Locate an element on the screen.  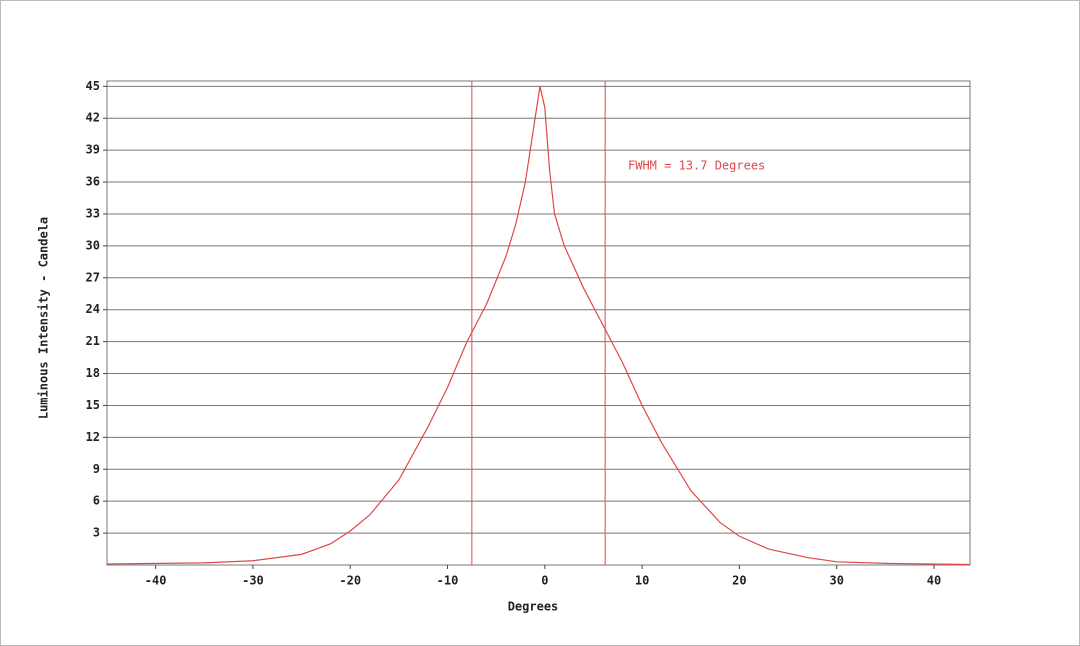
x-tick-label: -10 is located at coordinates (448, 581).